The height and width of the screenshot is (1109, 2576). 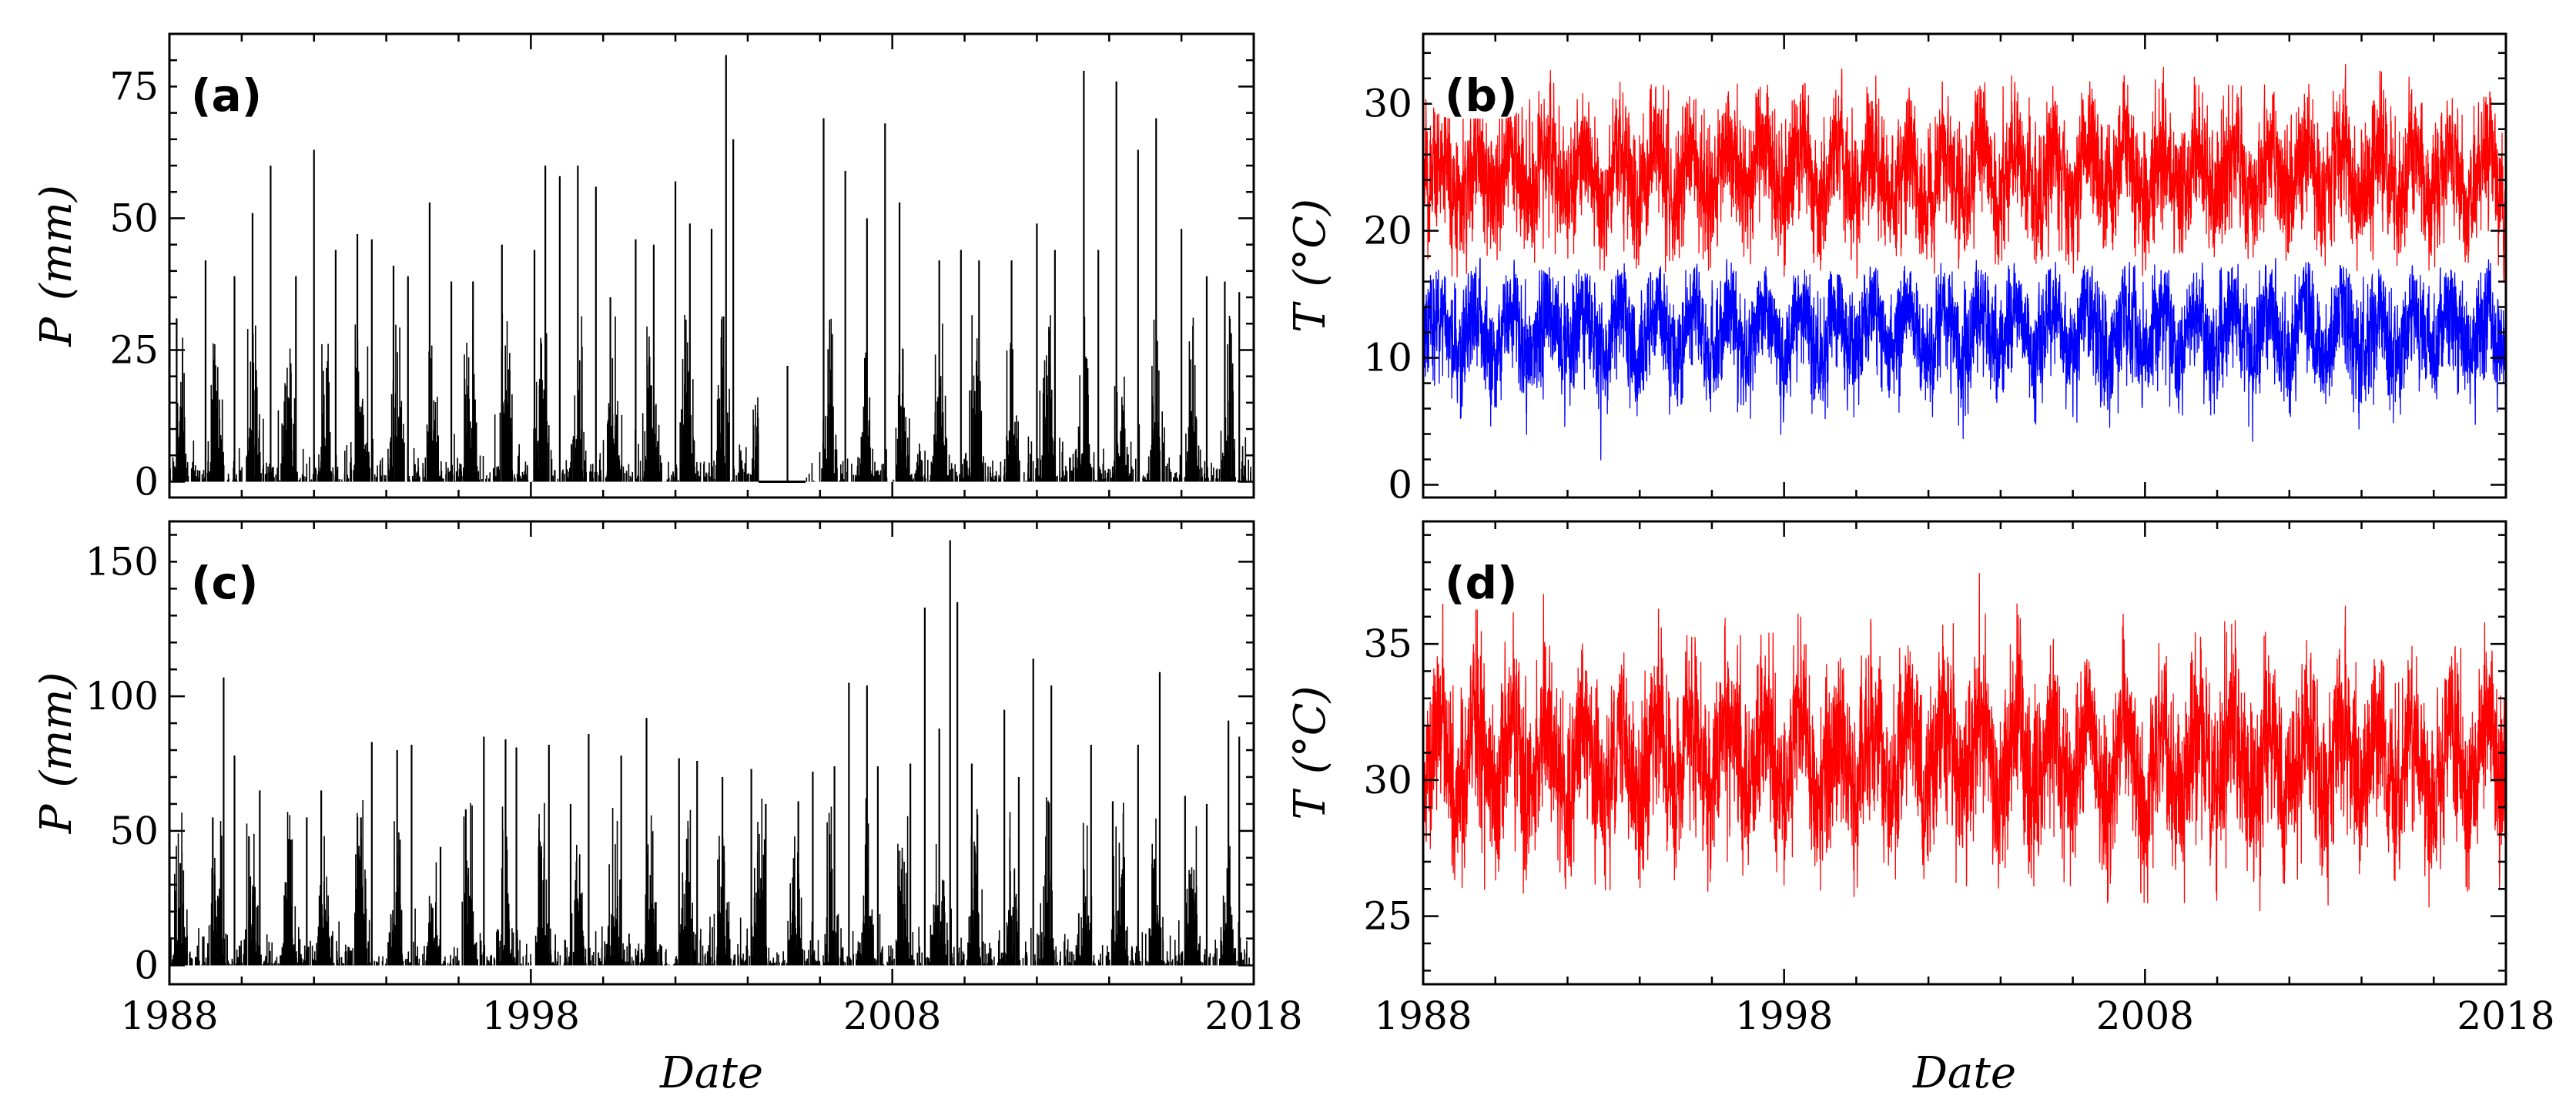 I want to click on y-tick-label: 10, so click(x=1387, y=358).